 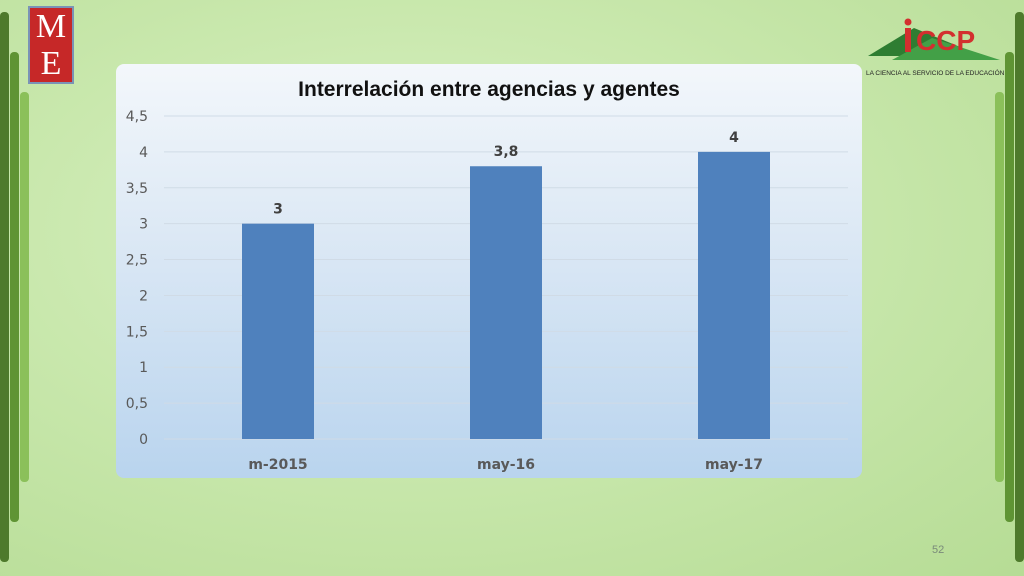 What do you see at coordinates (506, 465) in the screenshot?
I see `x-tick-label: may-16` at bounding box center [506, 465].